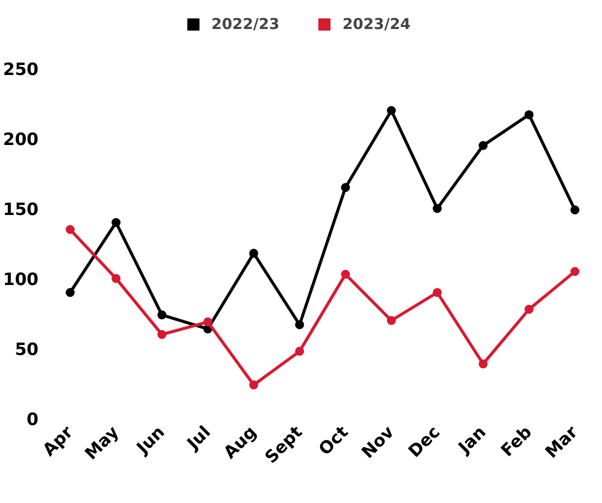  Describe the element at coordinates (245, 24) in the screenshot. I see `legend-label: 2022/23` at that location.